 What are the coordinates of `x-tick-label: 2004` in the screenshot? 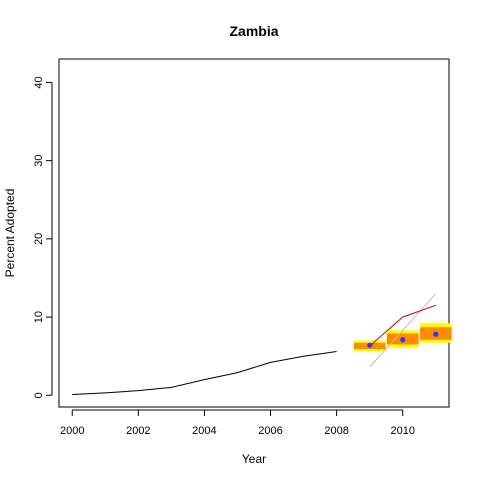 It's located at (204, 431).